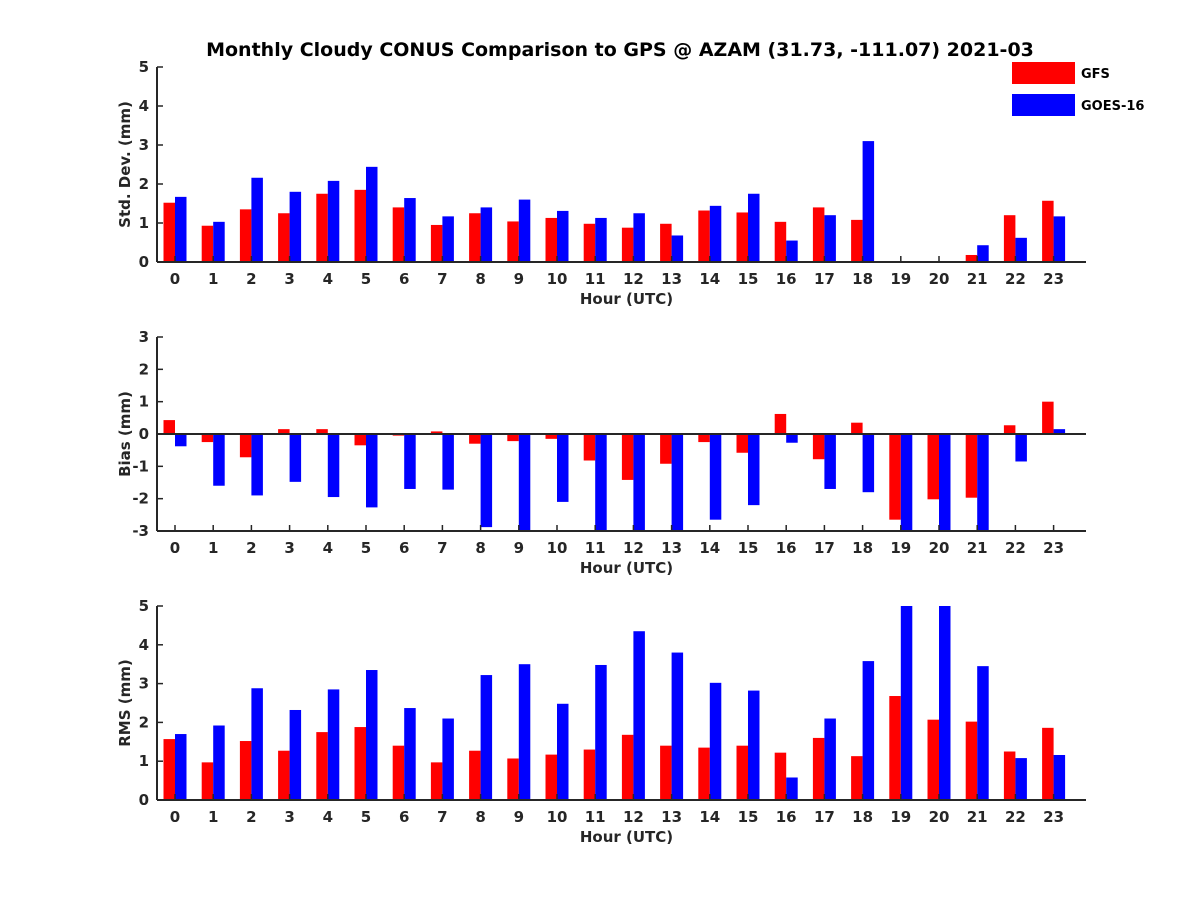 This screenshot has height=900, width=1200. What do you see at coordinates (786, 548) in the screenshot?
I see `x-tick-label: 16` at bounding box center [786, 548].